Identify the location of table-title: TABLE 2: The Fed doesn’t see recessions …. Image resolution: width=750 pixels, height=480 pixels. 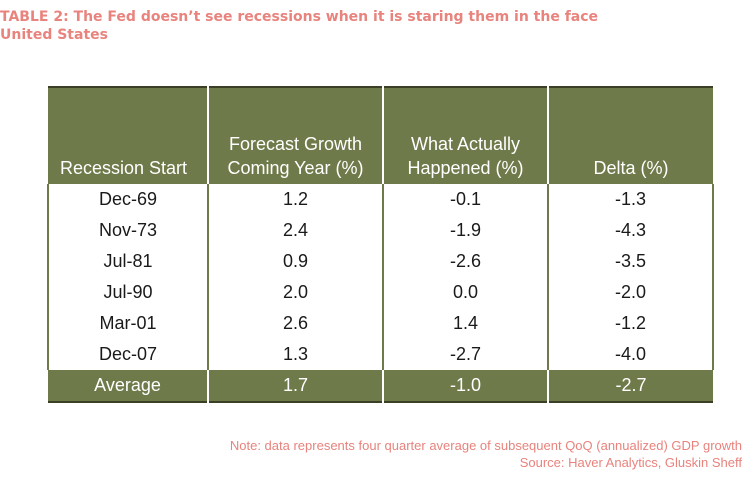
(299, 17).